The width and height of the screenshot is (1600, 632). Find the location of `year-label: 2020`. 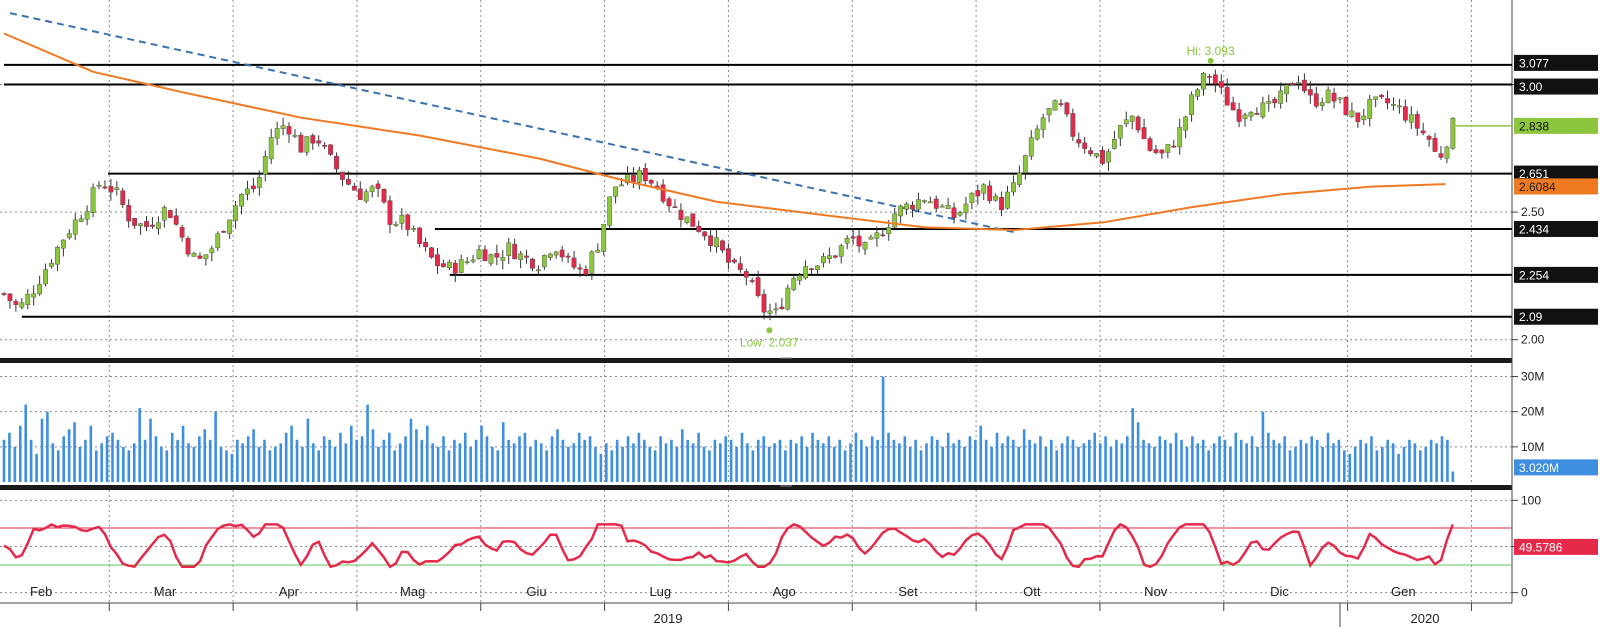

year-label: 2020 is located at coordinates (1425, 618).